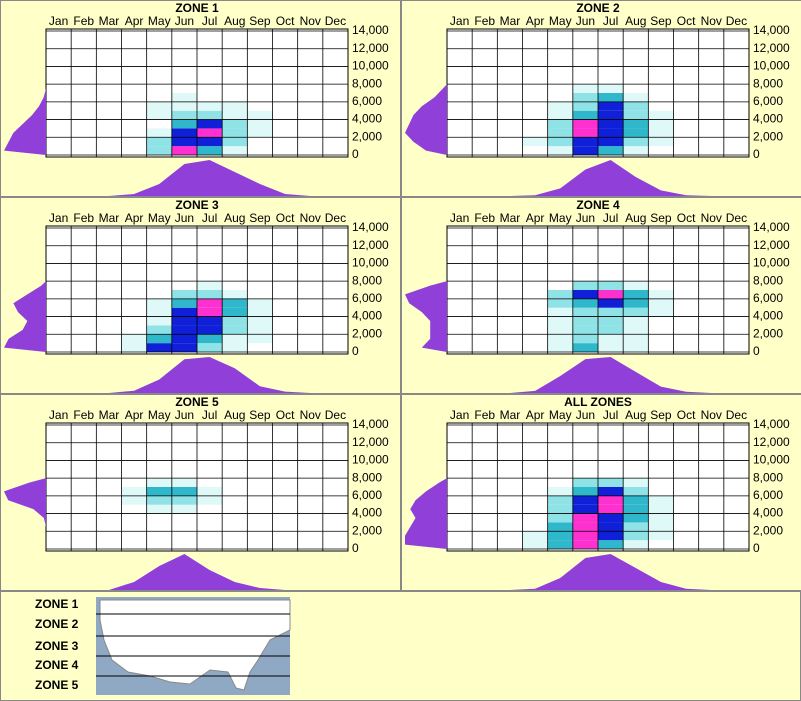  What do you see at coordinates (197, 8) in the screenshot?
I see `panel-title: ZONE 1` at bounding box center [197, 8].